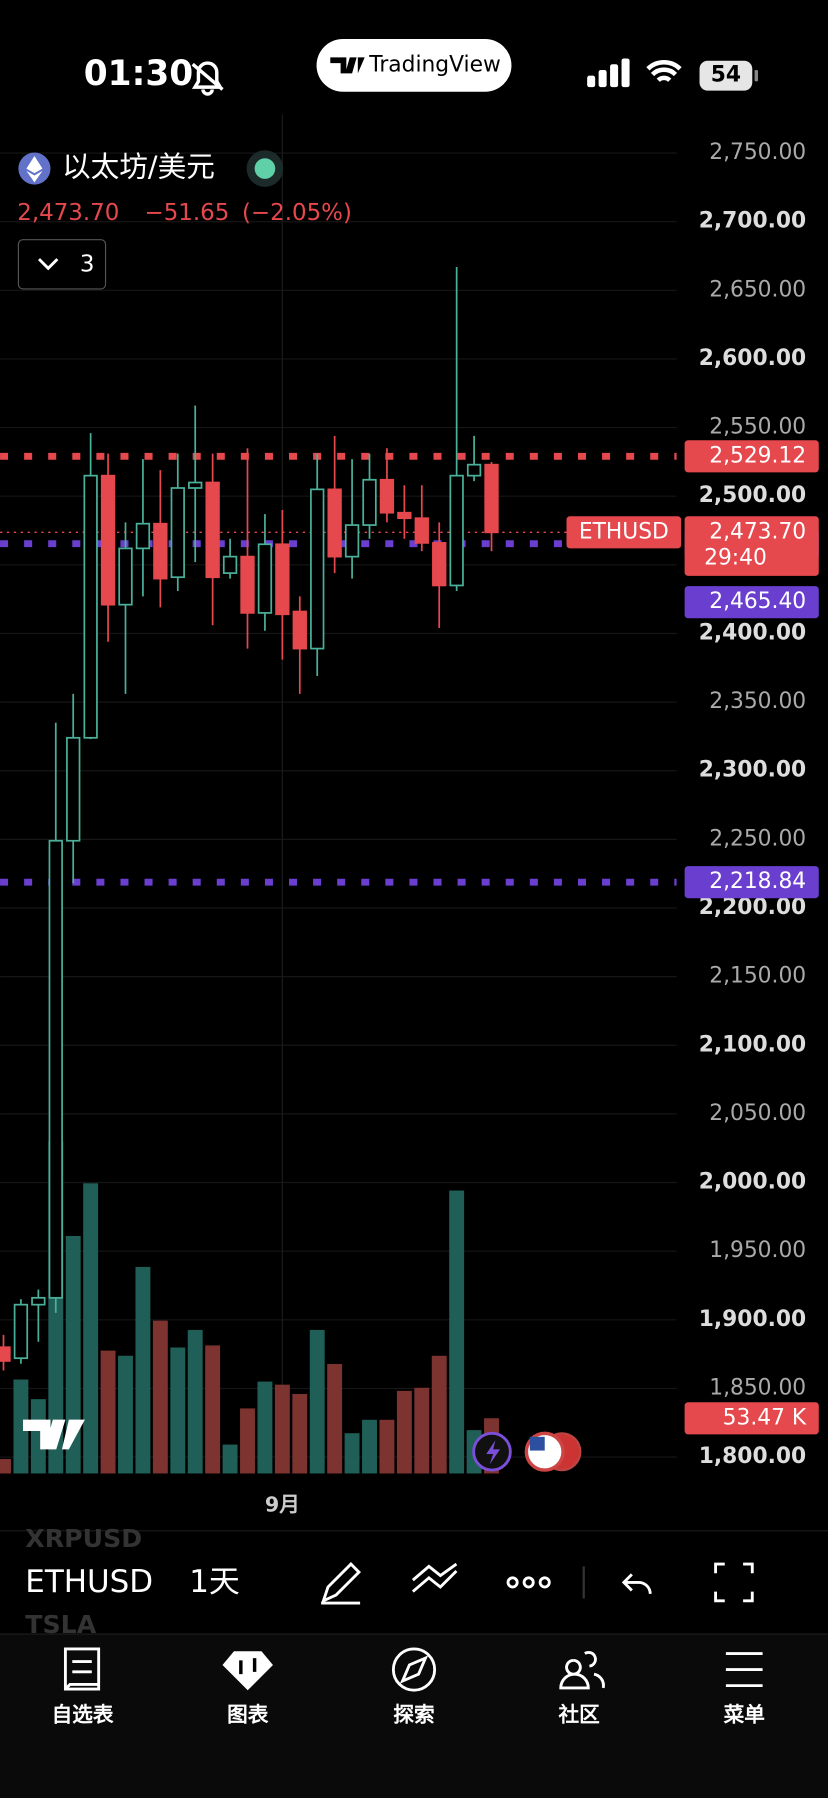 The image size is (828, 1798). Describe the element at coordinates (757, 427) in the screenshot. I see `y-tick-label: 2,550.00` at that location.